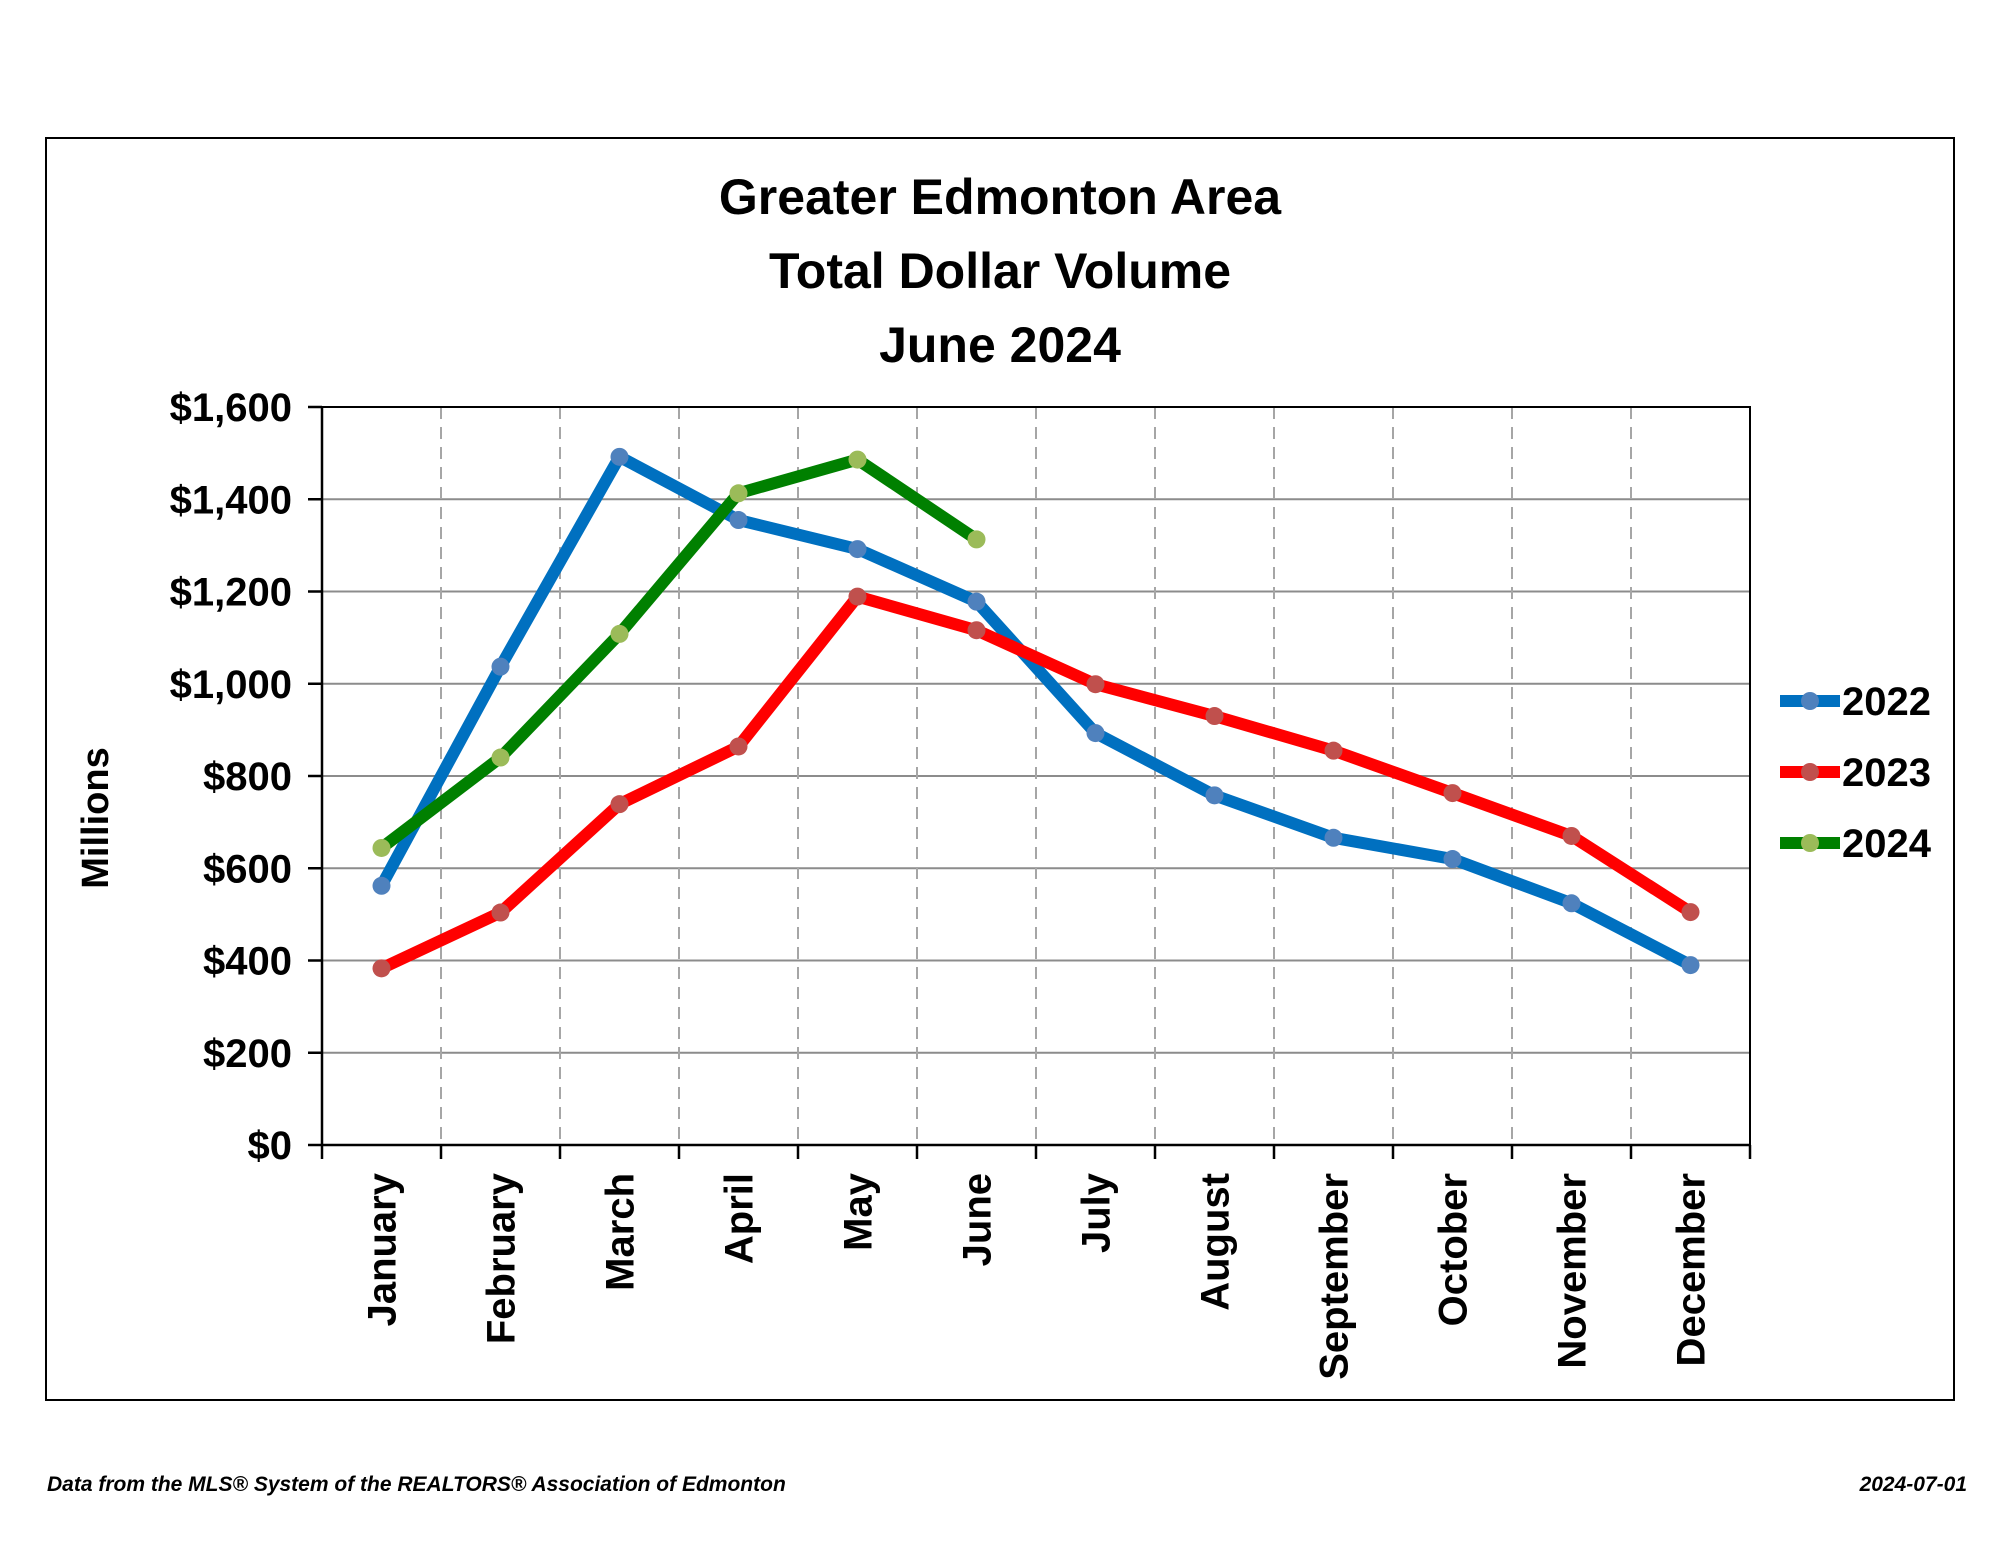  I want to click on legend-swatch-marker-2022, so click(1810, 701).